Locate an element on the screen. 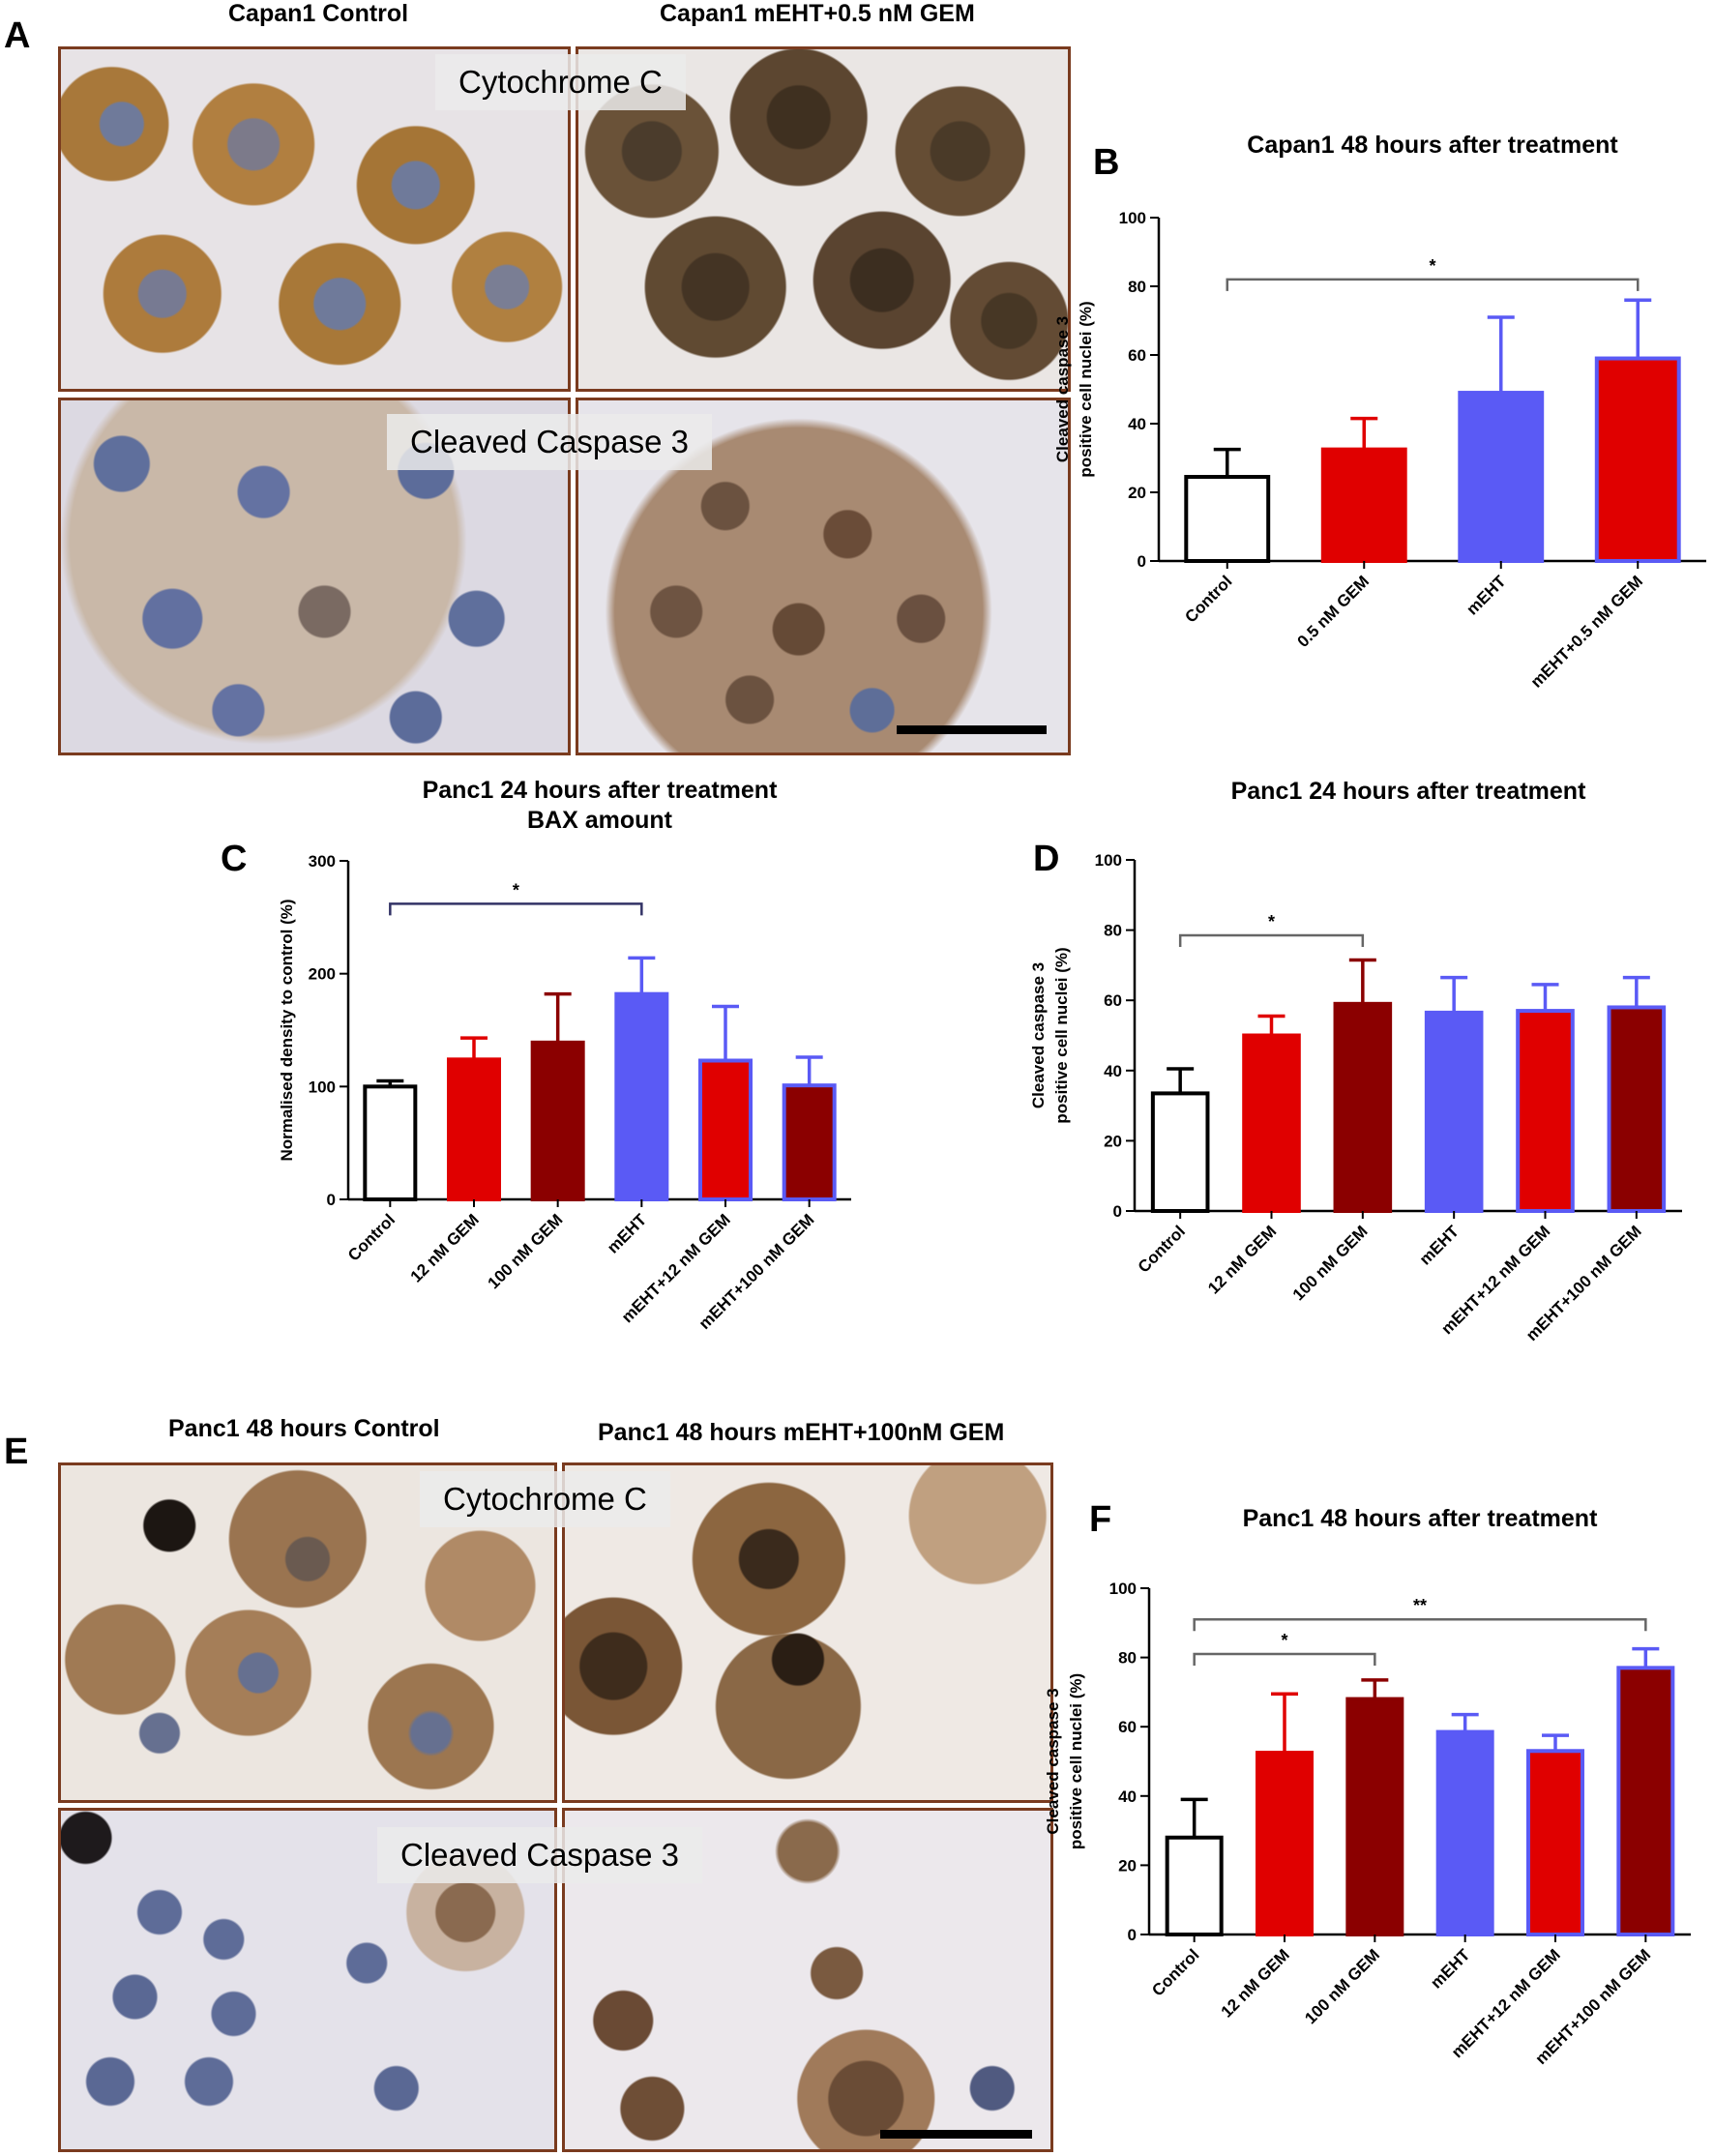 Image resolution: width=1714 pixels, height=2156 pixels. panel-letter-d: D is located at coordinates (1047, 859).